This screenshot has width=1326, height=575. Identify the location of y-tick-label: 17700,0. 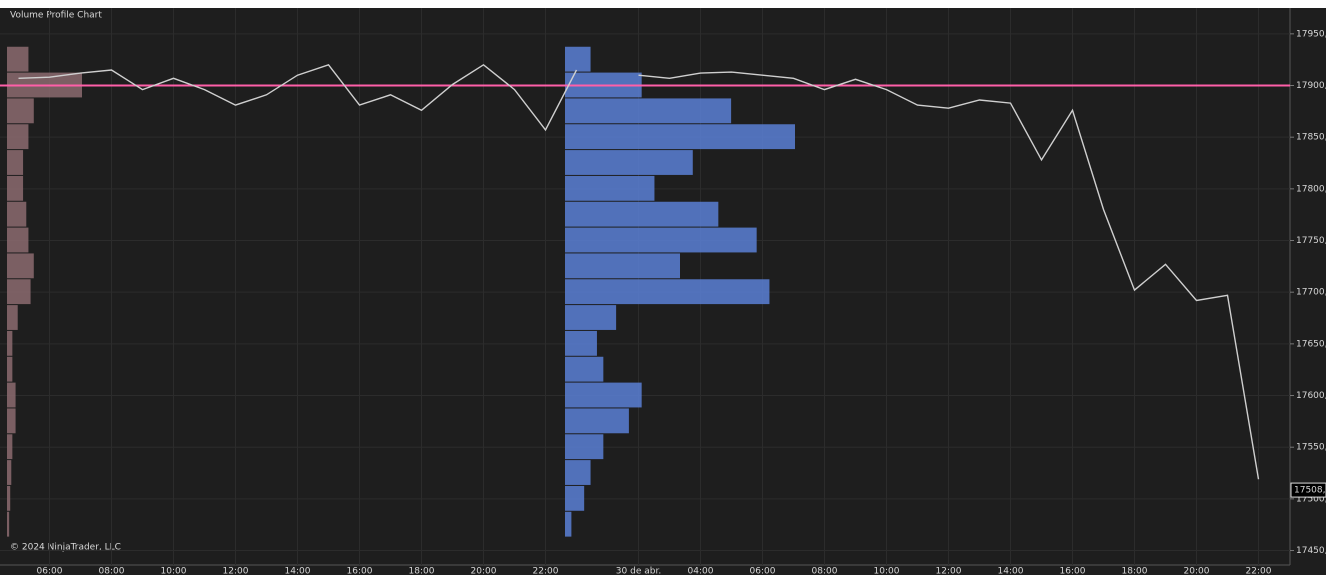
(1311, 293).